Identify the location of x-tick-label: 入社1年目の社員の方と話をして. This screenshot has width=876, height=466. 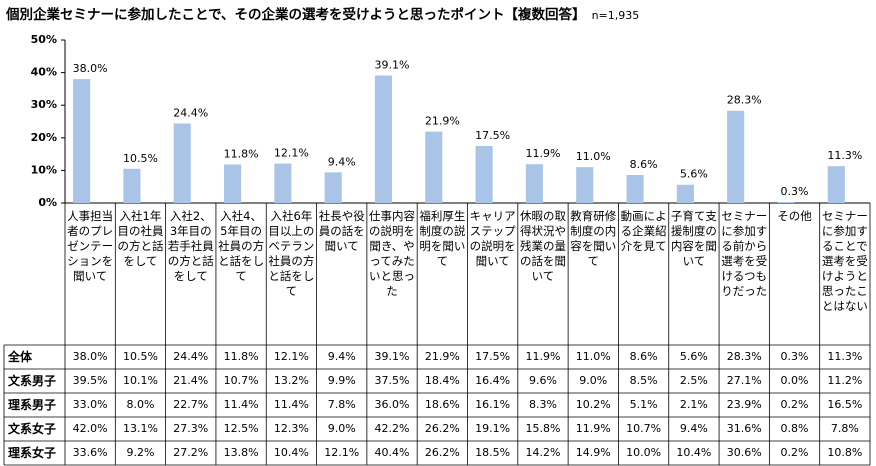
(140, 238).